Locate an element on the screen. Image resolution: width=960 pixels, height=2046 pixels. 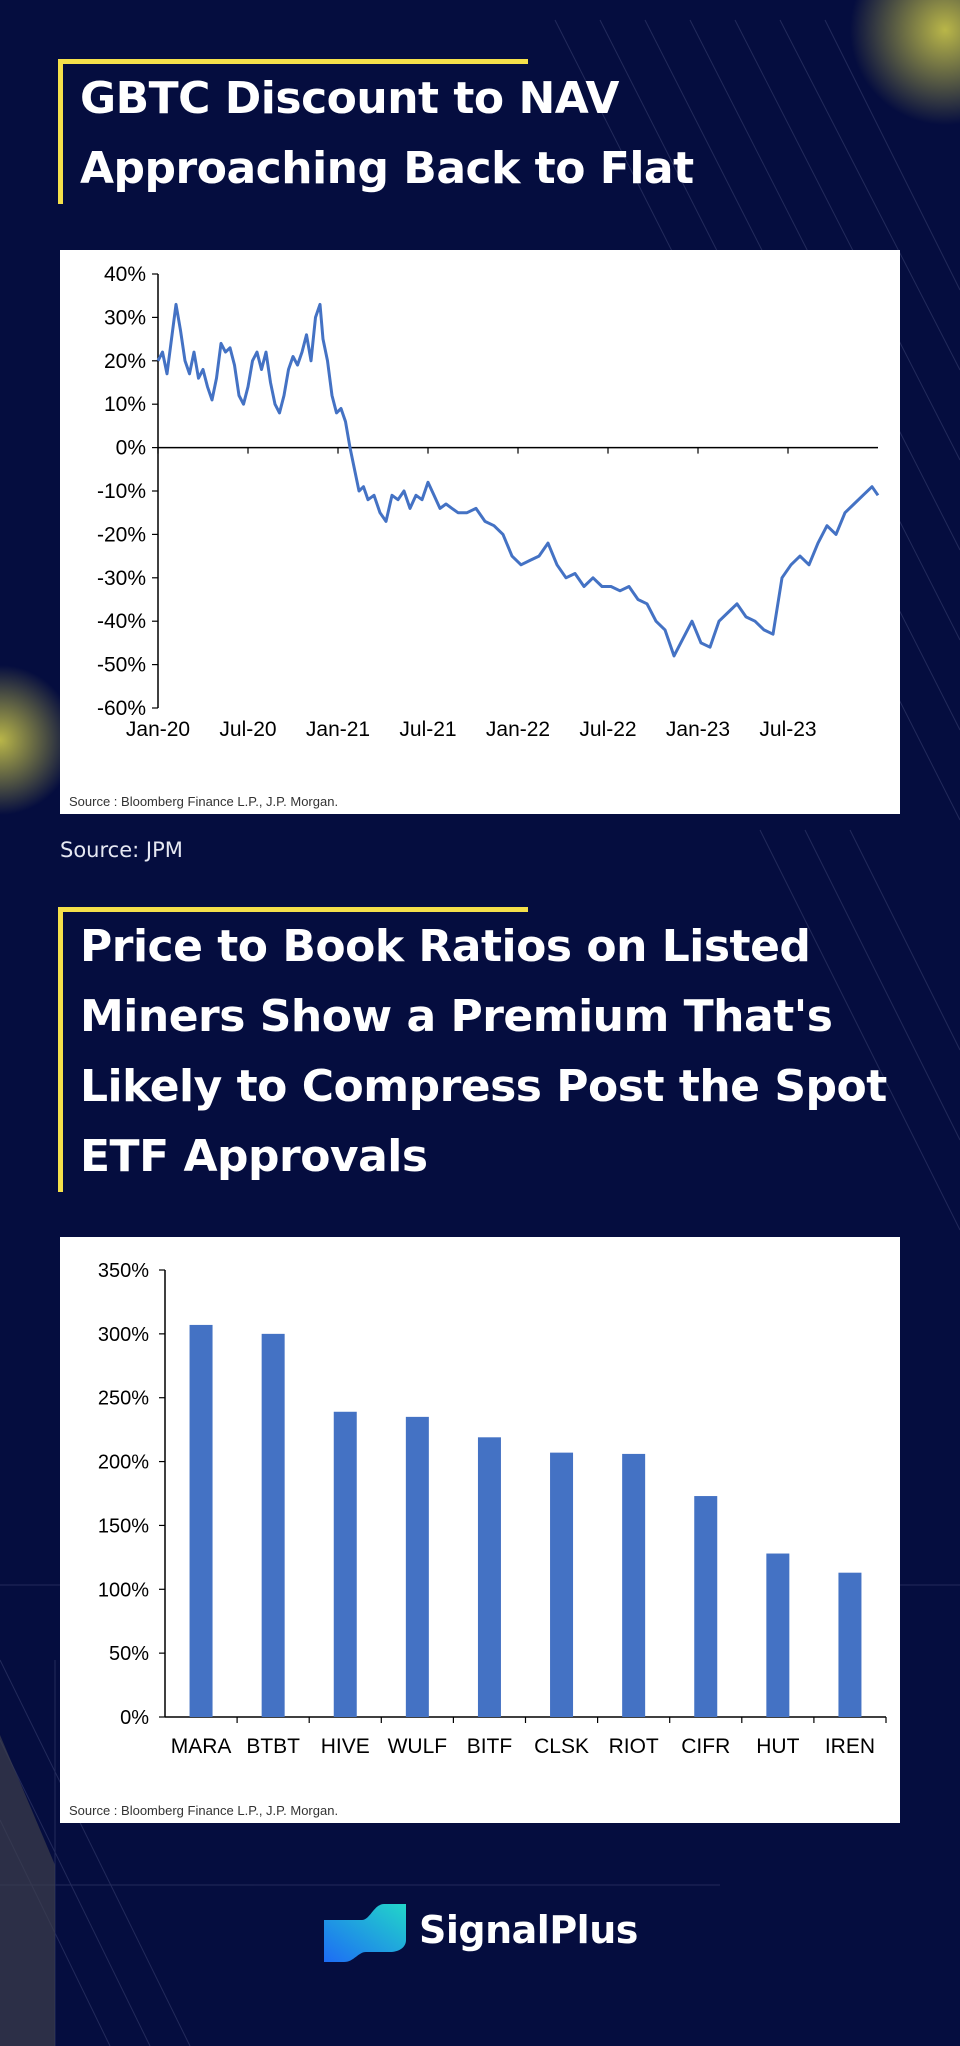
y-tick-label: -20% is located at coordinates (121, 534).